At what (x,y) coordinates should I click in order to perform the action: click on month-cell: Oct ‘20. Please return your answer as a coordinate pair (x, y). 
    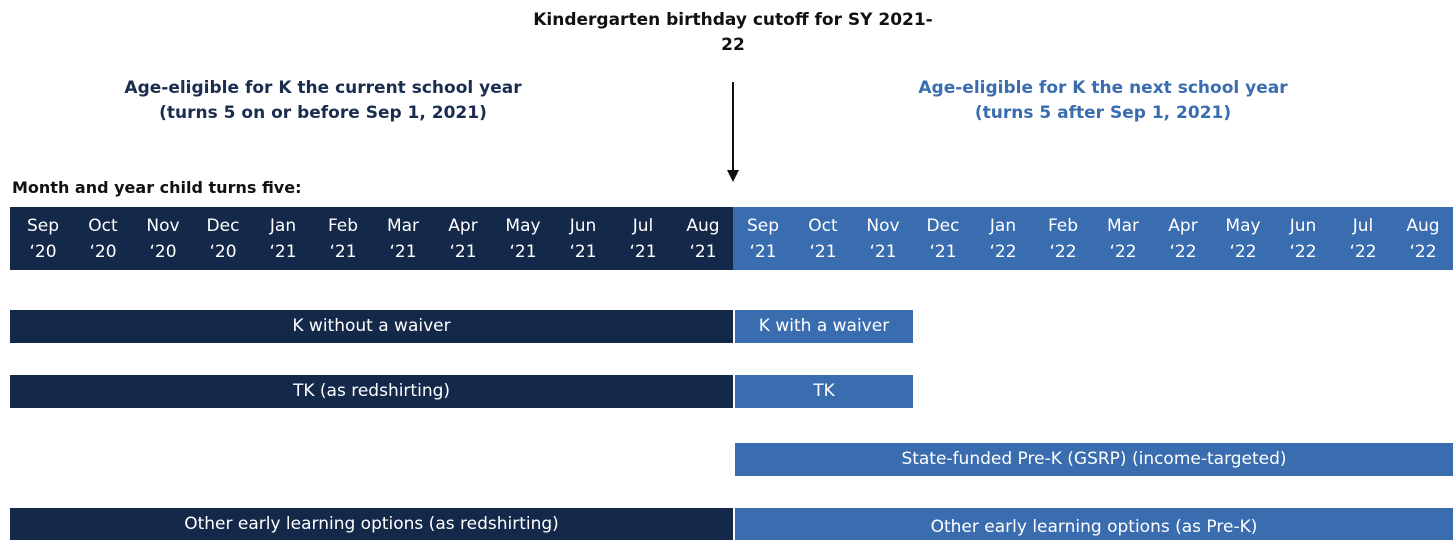
    Looking at the image, I should click on (103, 238).